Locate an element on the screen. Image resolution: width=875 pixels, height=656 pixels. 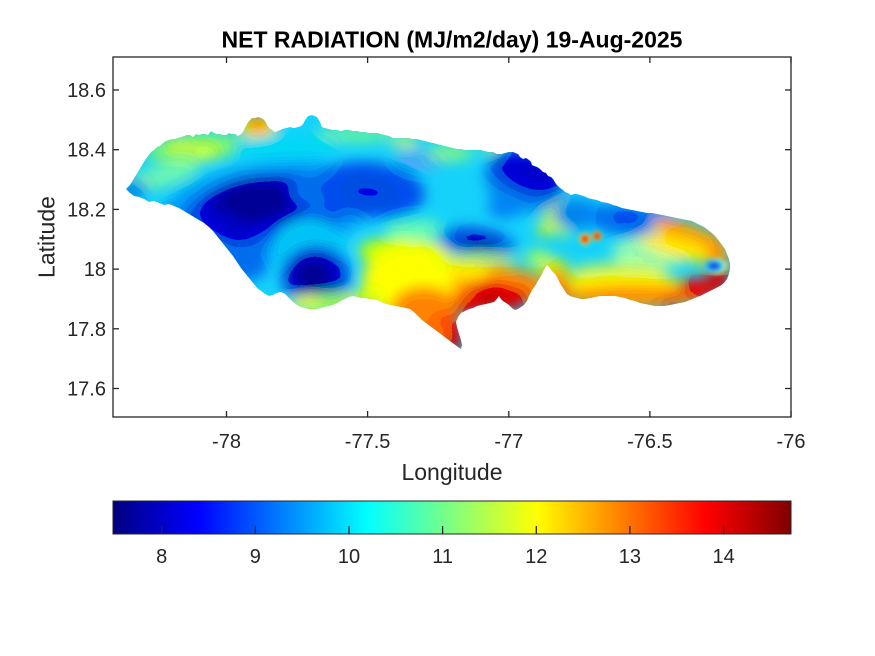
svg-text: 18.4 is located at coordinates (86, 151).